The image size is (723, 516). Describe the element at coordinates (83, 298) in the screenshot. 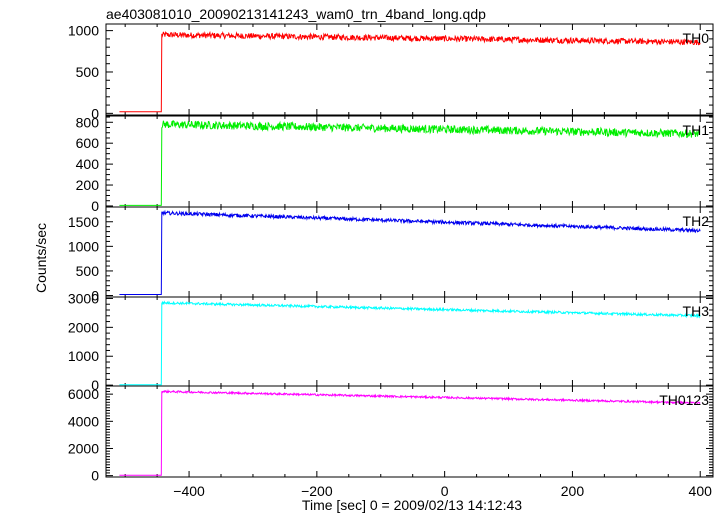

I see `y-tick-label: 3000` at that location.